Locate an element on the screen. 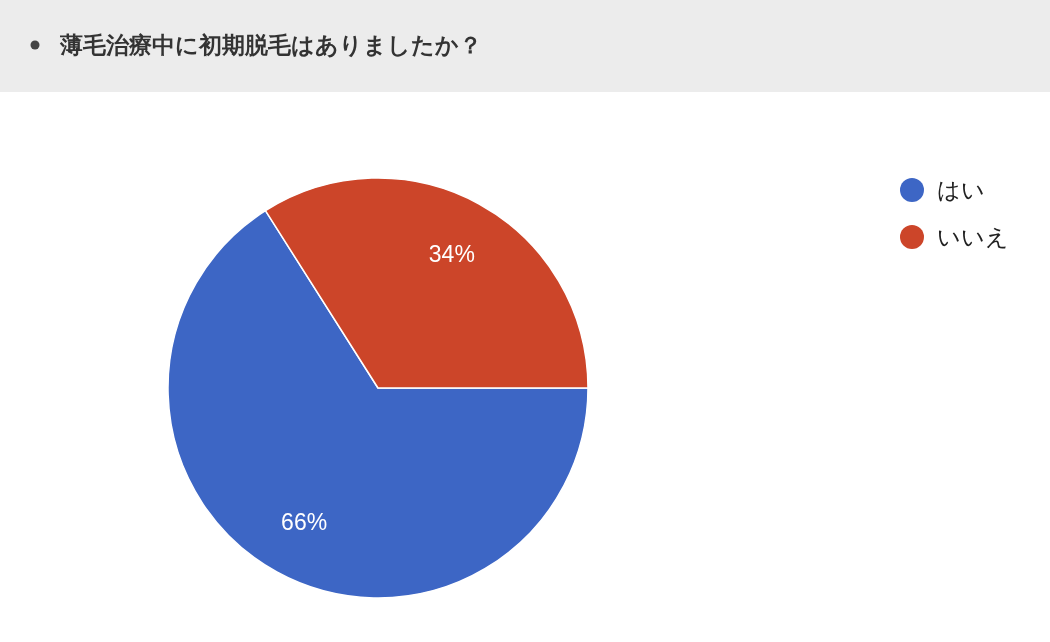 This screenshot has width=1050, height=642. legend-label: いいえ is located at coordinates (973, 237).